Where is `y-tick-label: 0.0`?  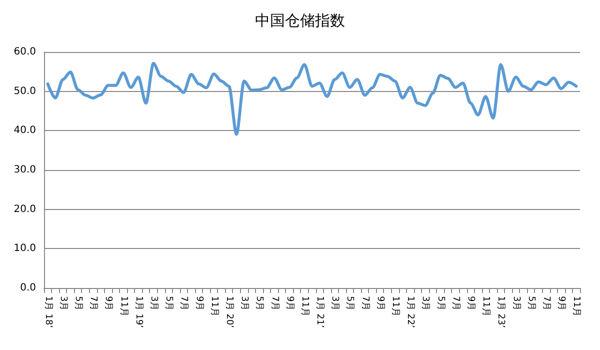 y-tick-label: 0.0 is located at coordinates (28, 288).